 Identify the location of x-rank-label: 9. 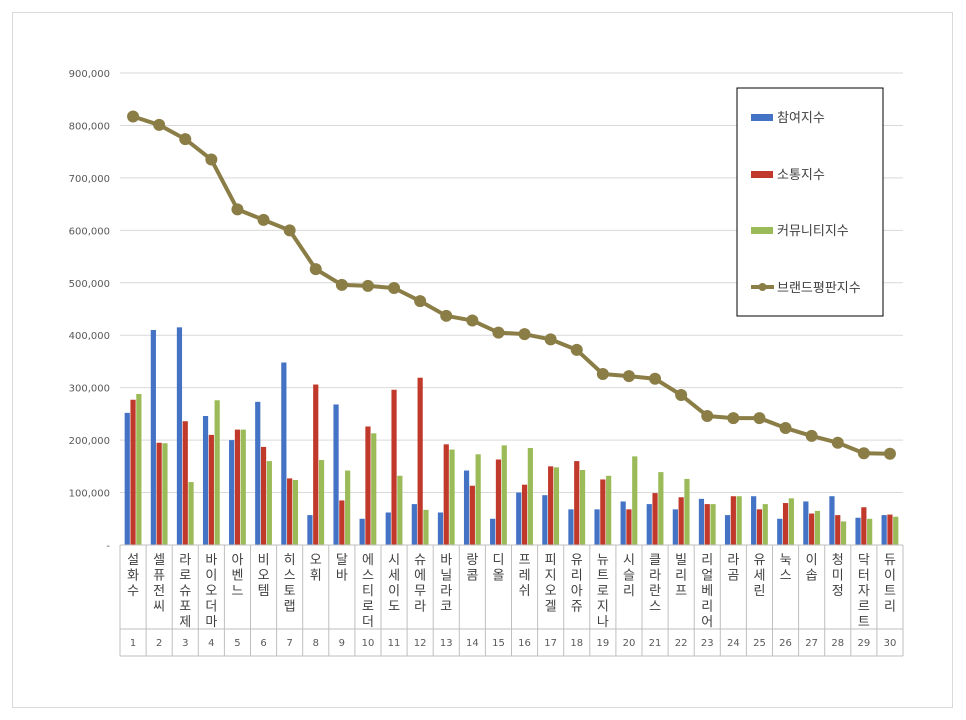
(342, 643).